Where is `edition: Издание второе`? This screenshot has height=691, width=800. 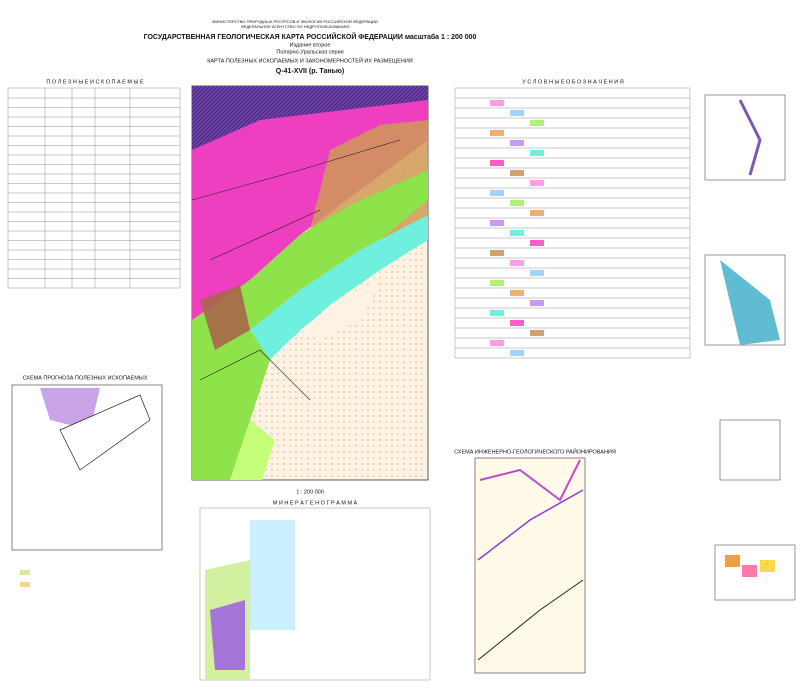
edition: Издание второе is located at coordinates (310, 45).